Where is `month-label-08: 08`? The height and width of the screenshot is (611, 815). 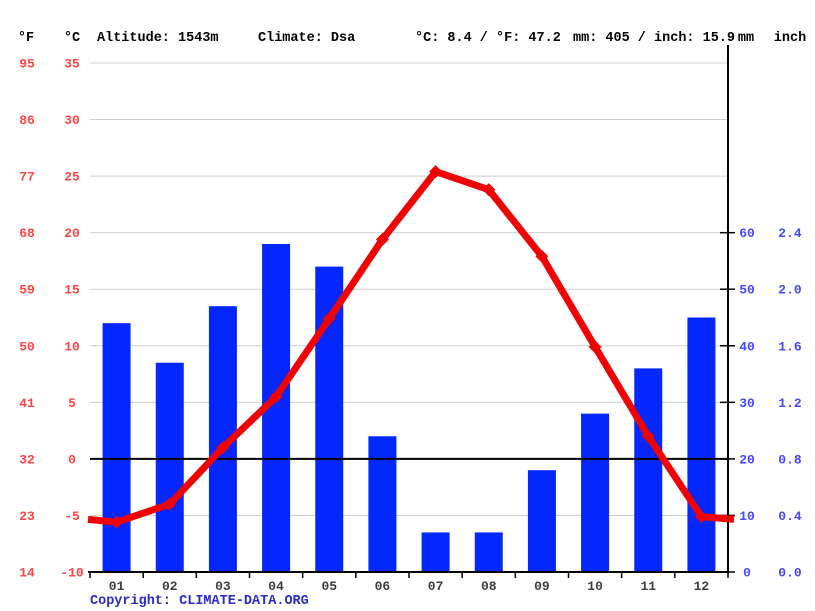 month-label-08: 08 is located at coordinates (489, 586).